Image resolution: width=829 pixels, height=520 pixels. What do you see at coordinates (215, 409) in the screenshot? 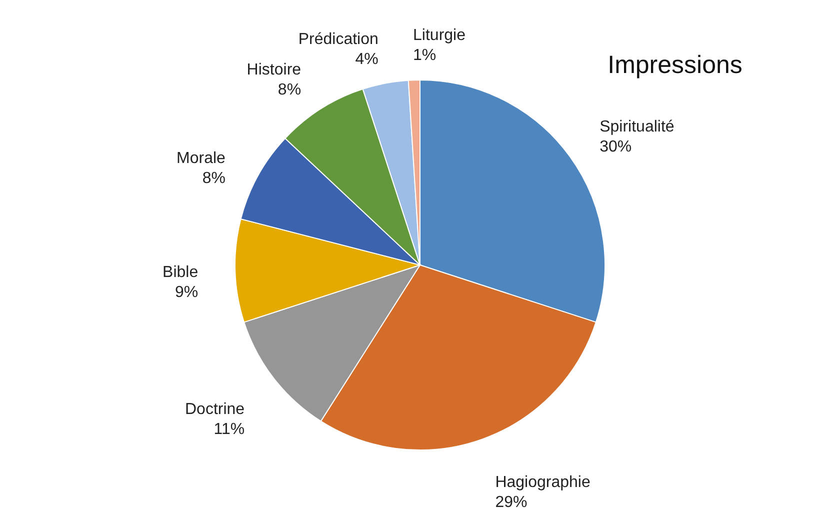
I see `slice-label: Doctrine` at bounding box center [215, 409].